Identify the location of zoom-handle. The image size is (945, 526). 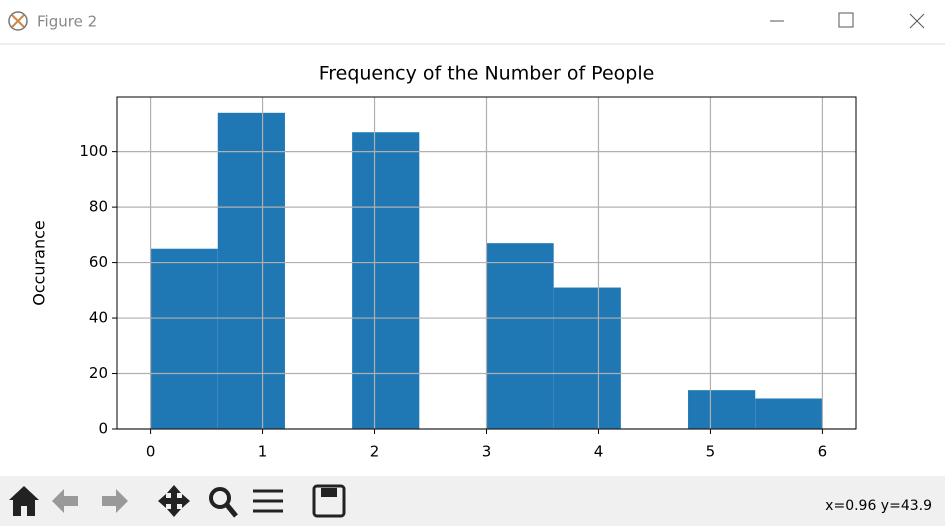
(231, 510).